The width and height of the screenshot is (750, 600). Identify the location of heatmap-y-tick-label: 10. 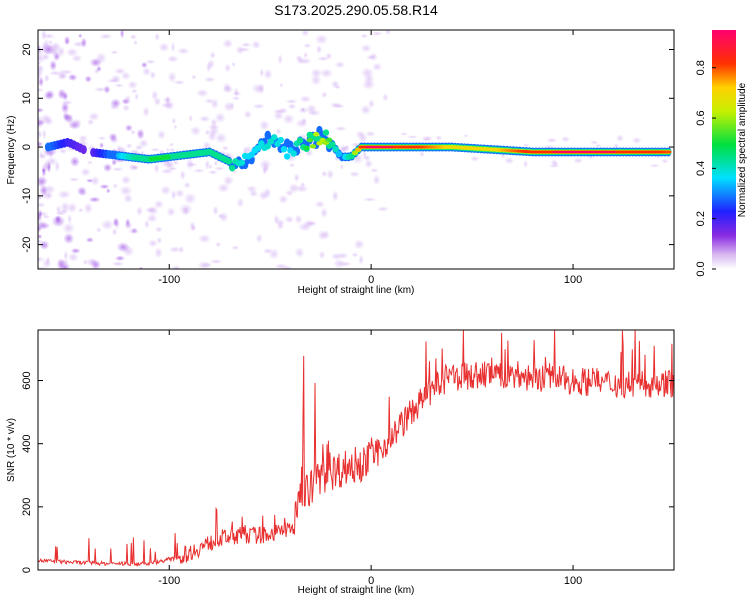
(27, 98).